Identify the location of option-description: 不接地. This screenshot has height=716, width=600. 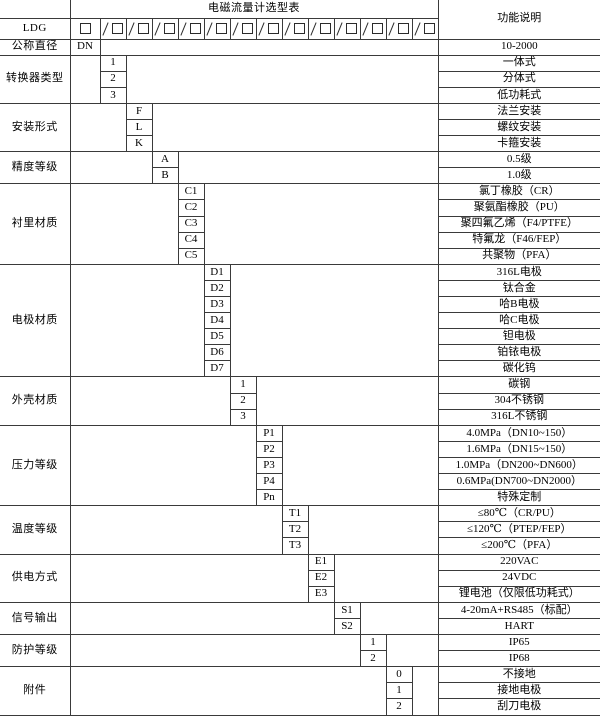
(518, 675).